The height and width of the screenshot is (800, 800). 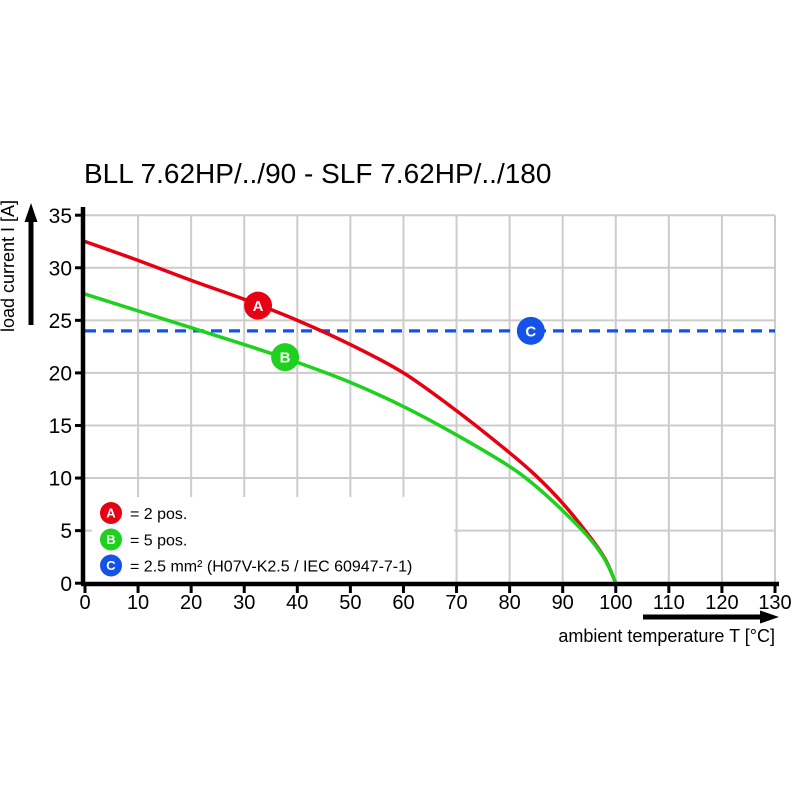 I want to click on legend-b-letter: B, so click(x=110, y=539).